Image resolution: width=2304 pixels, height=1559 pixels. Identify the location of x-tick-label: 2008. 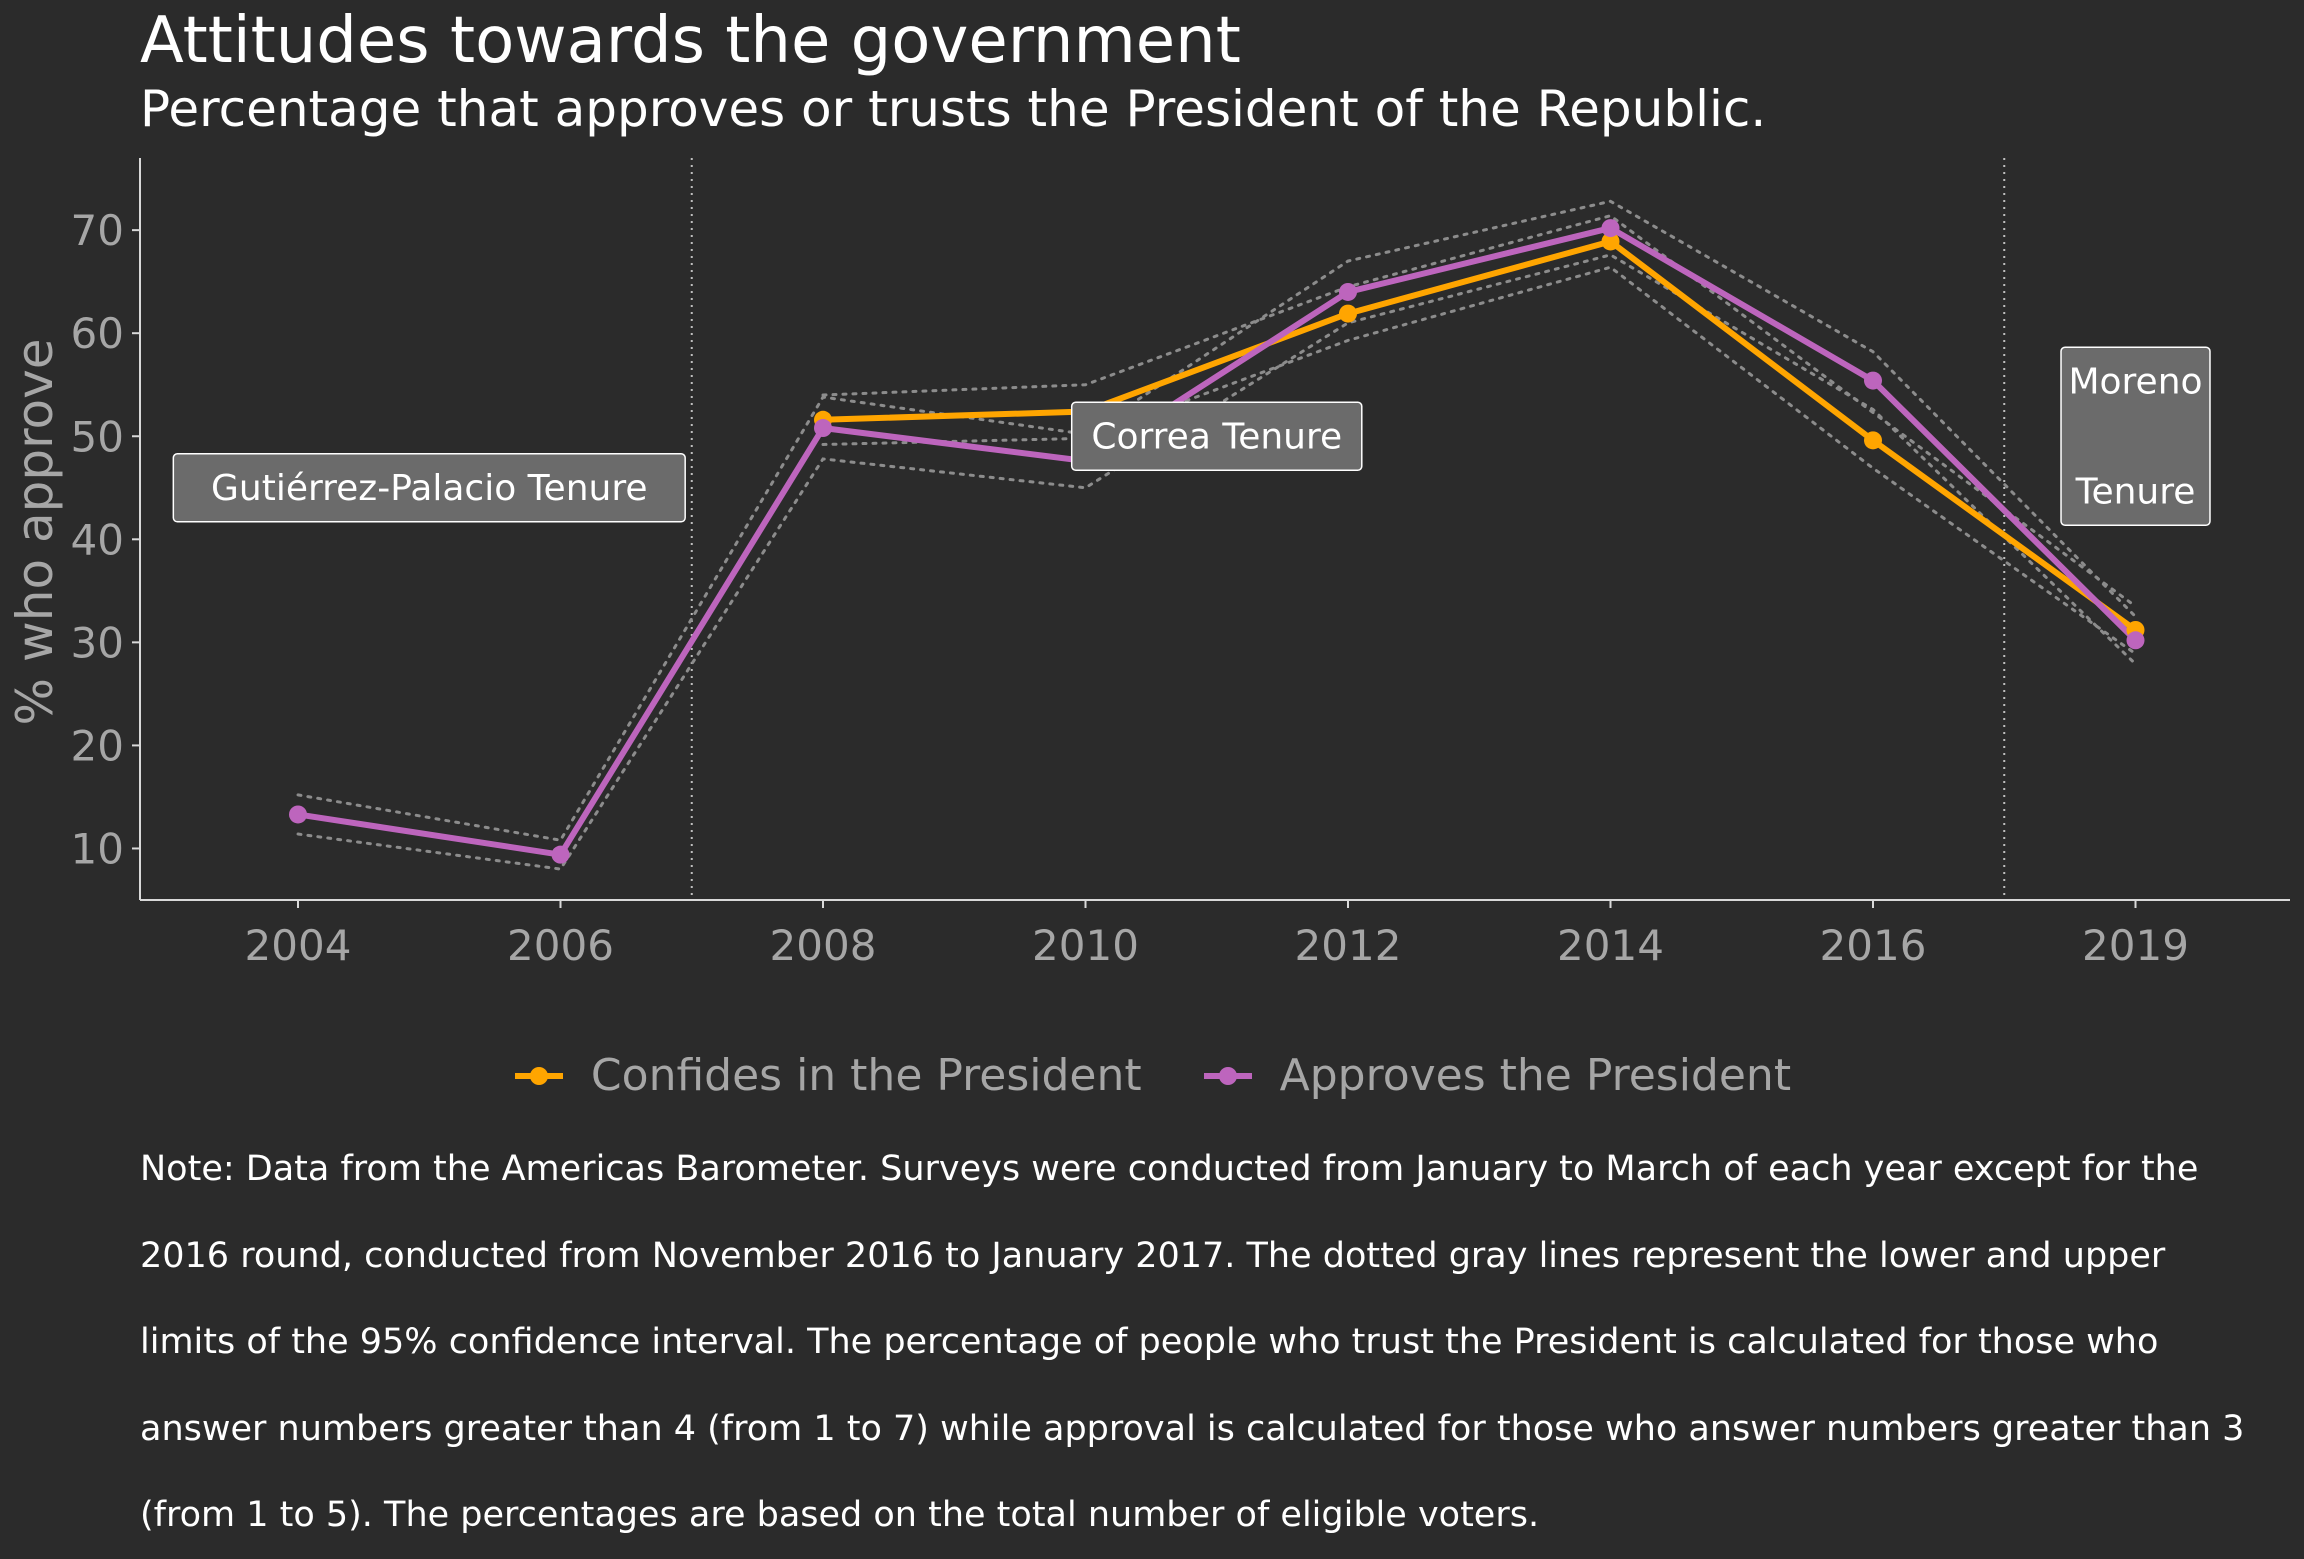
(823, 945).